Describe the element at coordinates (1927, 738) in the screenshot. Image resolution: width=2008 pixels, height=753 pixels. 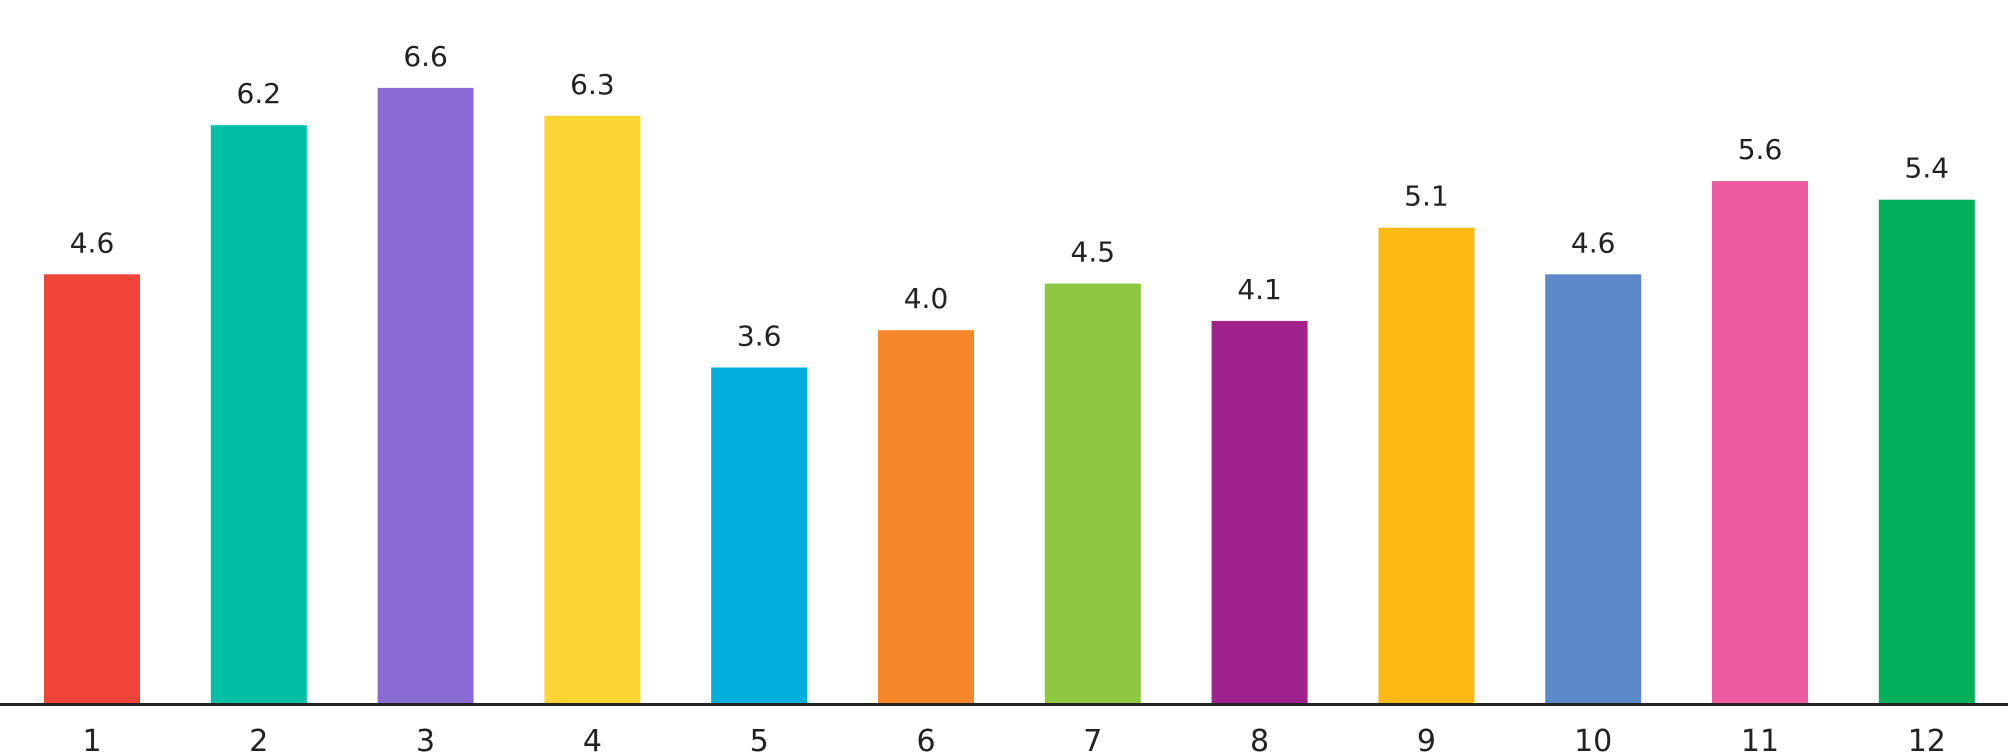
I see `x-tick-label-12: 12` at that location.